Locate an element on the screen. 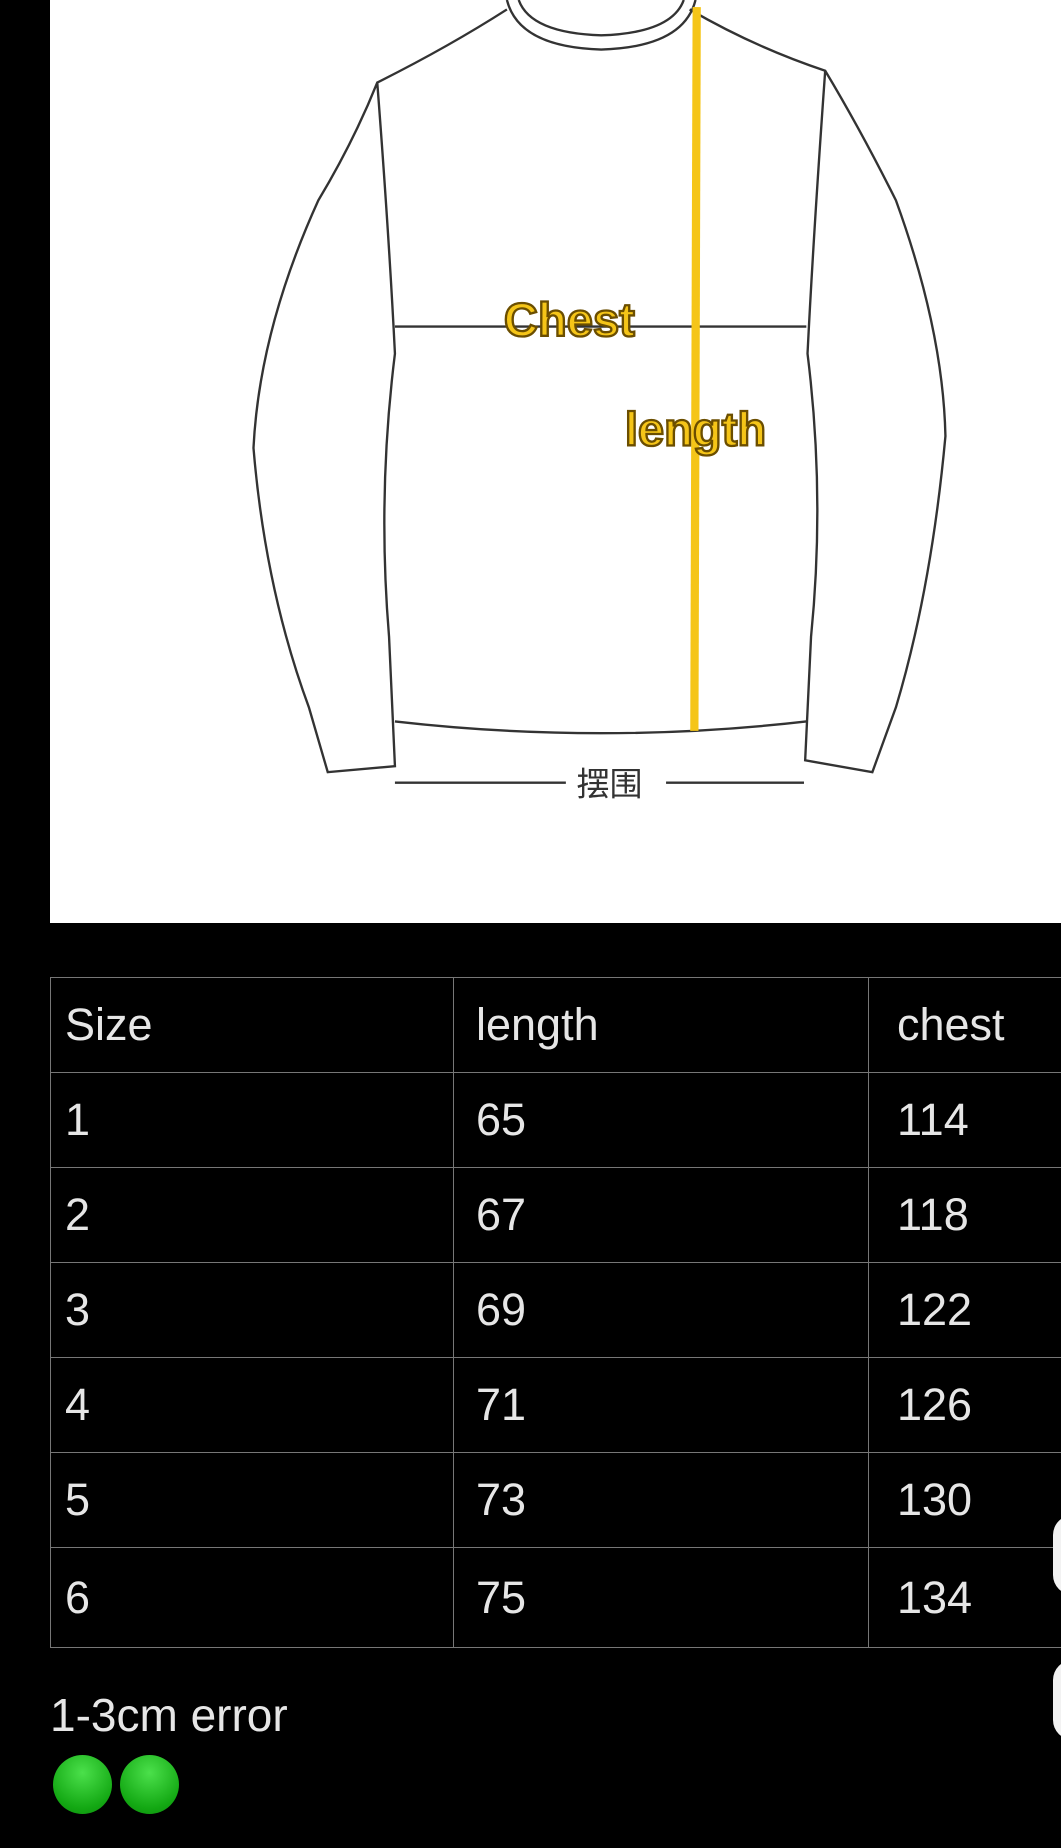 The height and width of the screenshot is (1848, 1061). cell-size: 1 is located at coordinates (252, 1120).